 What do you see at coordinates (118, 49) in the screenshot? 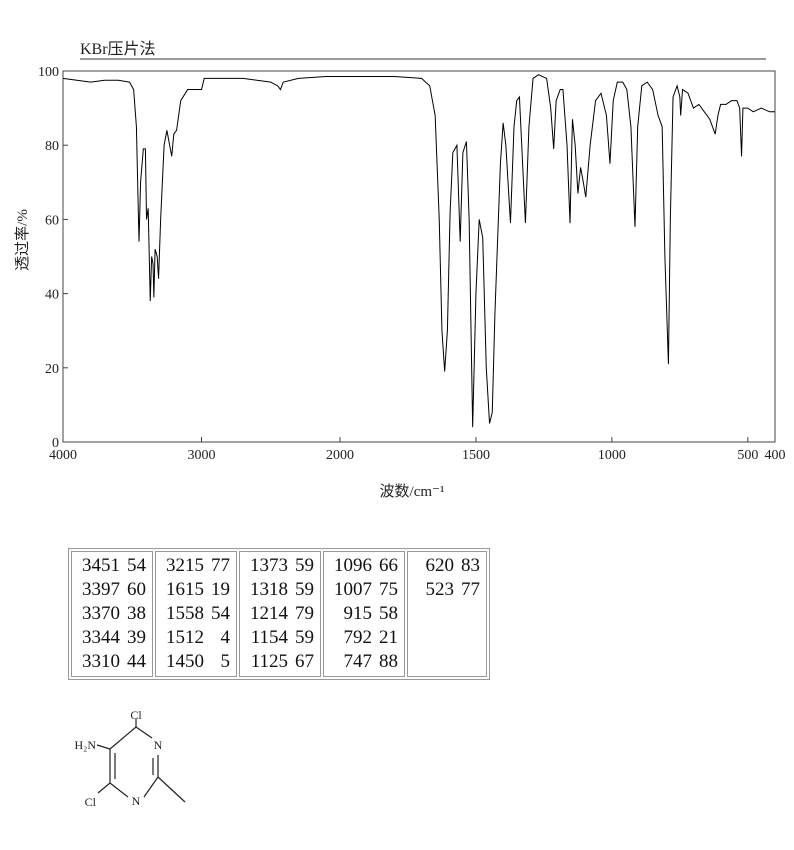
I see `chart-title: KBr压片法` at bounding box center [118, 49].